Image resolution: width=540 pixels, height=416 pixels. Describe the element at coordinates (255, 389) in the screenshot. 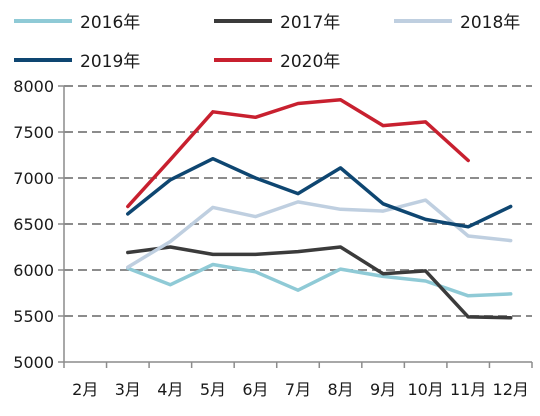

I see `x-tick-label-6月: 6月` at that location.